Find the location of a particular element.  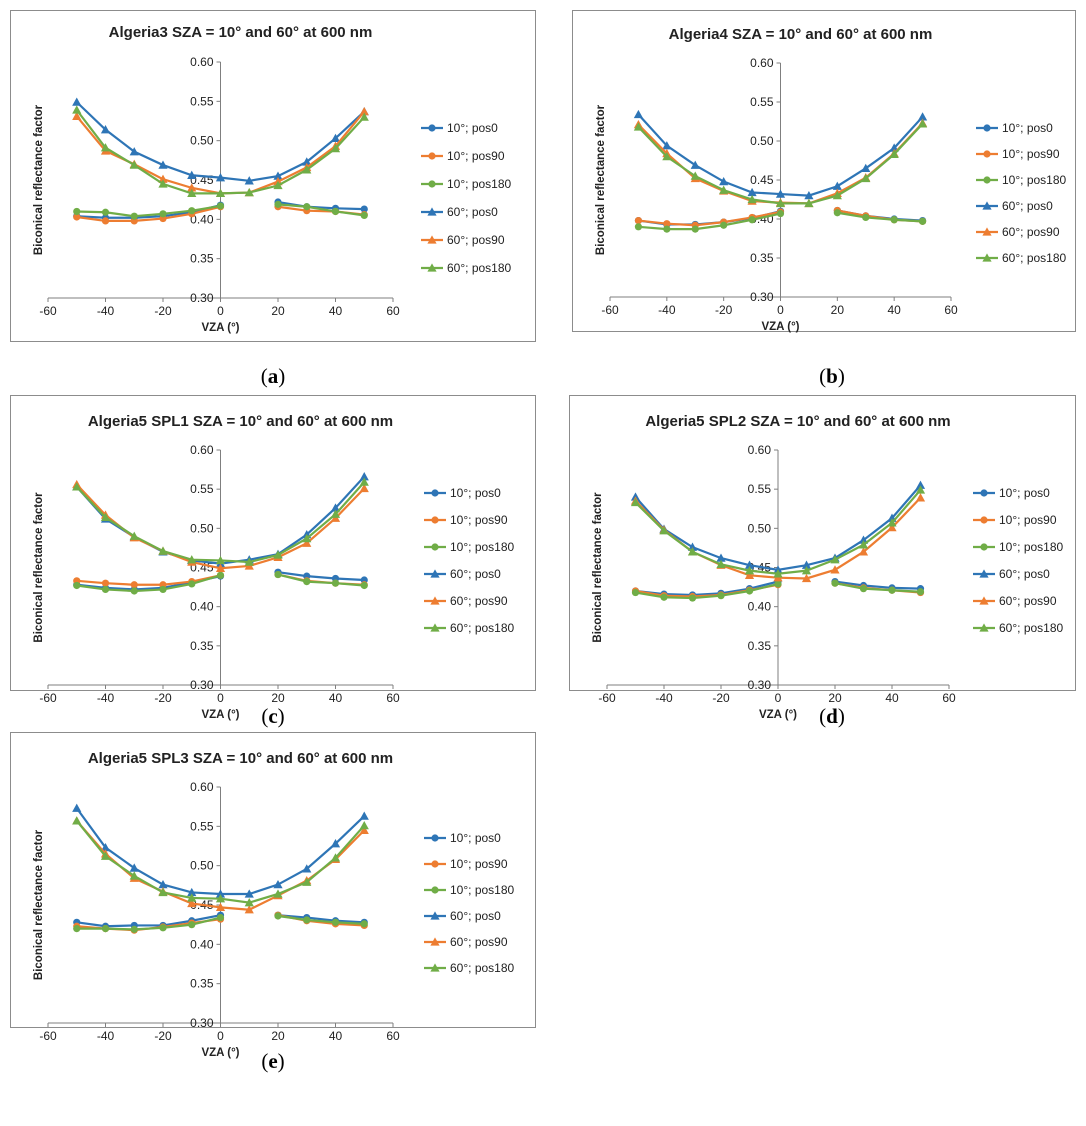

caption-b: (b) is located at coordinates (832, 376).